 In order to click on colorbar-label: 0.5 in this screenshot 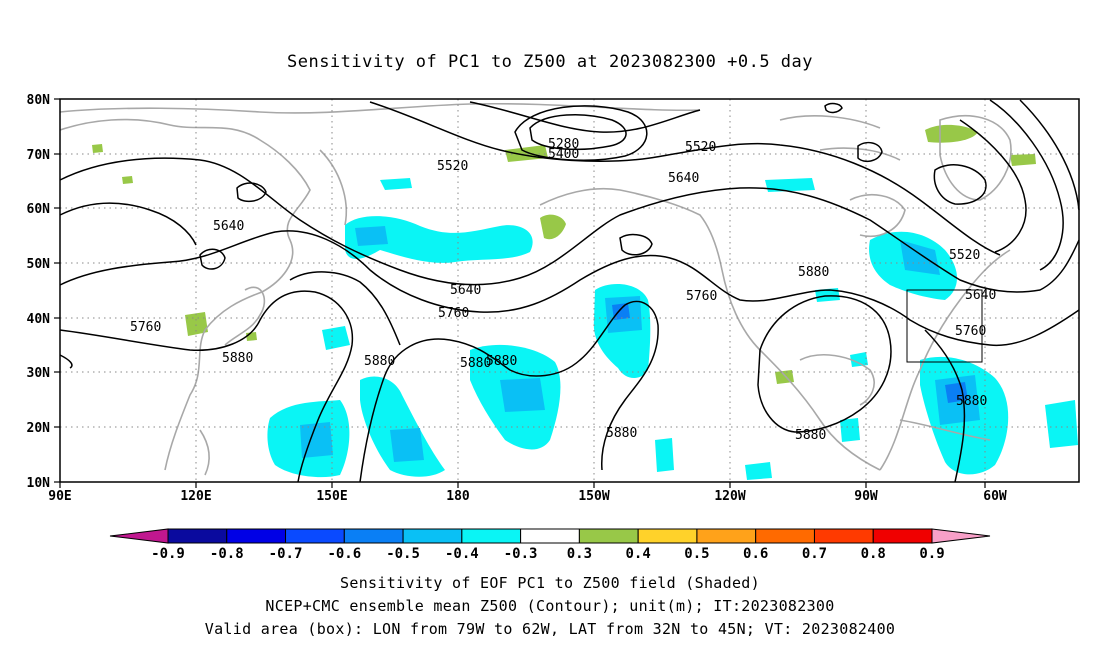, I will do `click(696, 554)`.